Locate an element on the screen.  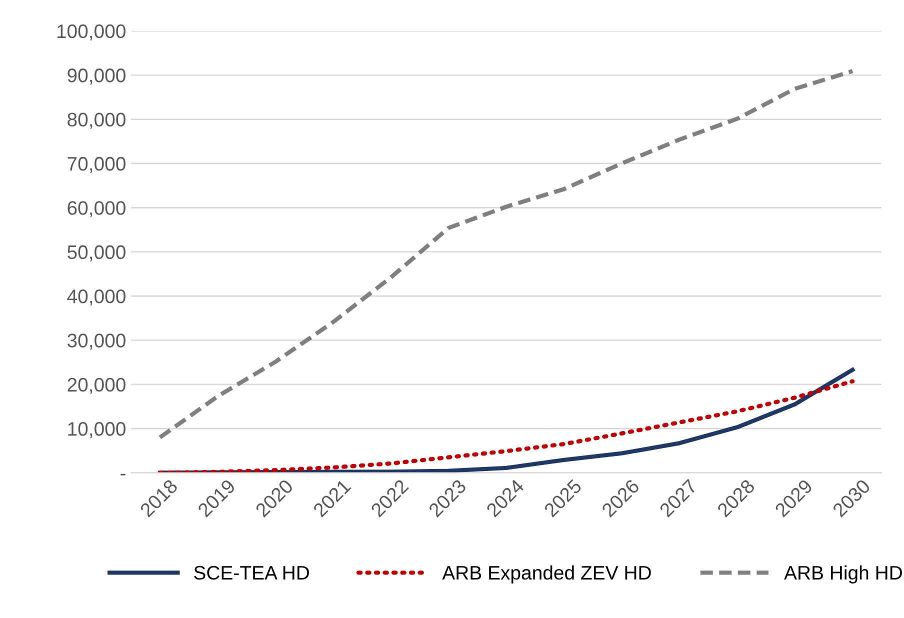
y-tick-label: 60,000 is located at coordinates (97, 209).